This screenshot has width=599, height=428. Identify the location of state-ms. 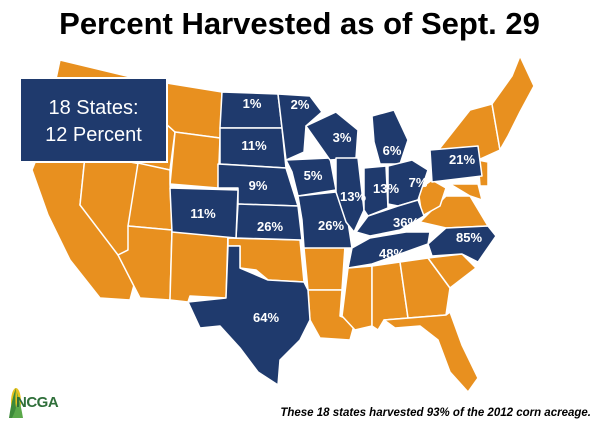
(357, 298).